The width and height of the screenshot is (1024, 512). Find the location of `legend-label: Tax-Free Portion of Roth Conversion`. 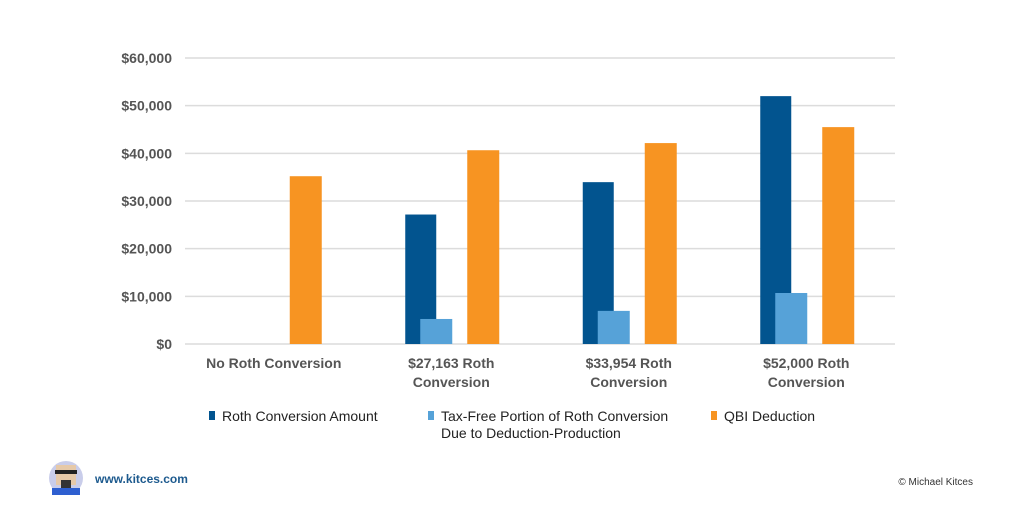

legend-label: Tax-Free Portion of Roth Conversion is located at coordinates (554, 416).